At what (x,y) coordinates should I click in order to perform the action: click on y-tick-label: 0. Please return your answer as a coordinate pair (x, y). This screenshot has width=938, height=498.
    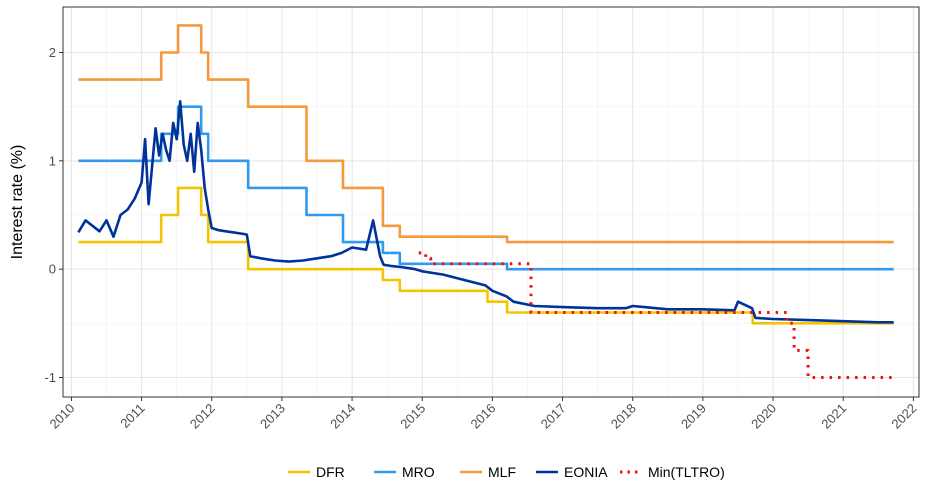
    Looking at the image, I should click on (52, 269).